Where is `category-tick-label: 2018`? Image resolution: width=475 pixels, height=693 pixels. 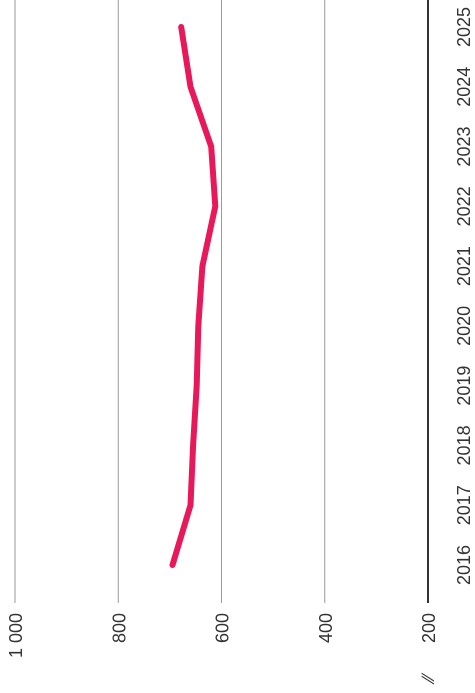 category-tick-label: 2018 is located at coordinates (464, 445).